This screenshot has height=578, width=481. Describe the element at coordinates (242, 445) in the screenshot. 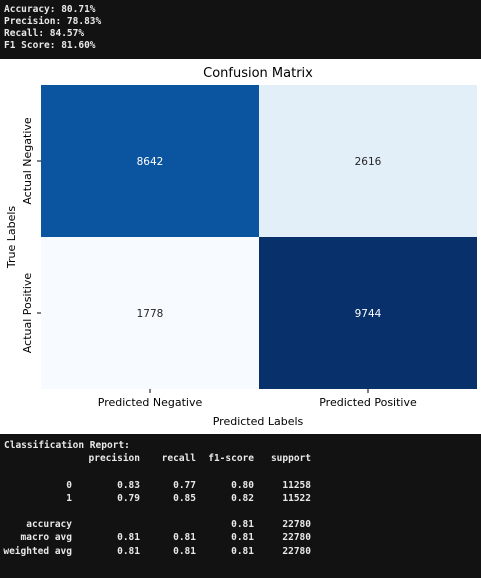

I see `report-title: Classification Report:` at that location.